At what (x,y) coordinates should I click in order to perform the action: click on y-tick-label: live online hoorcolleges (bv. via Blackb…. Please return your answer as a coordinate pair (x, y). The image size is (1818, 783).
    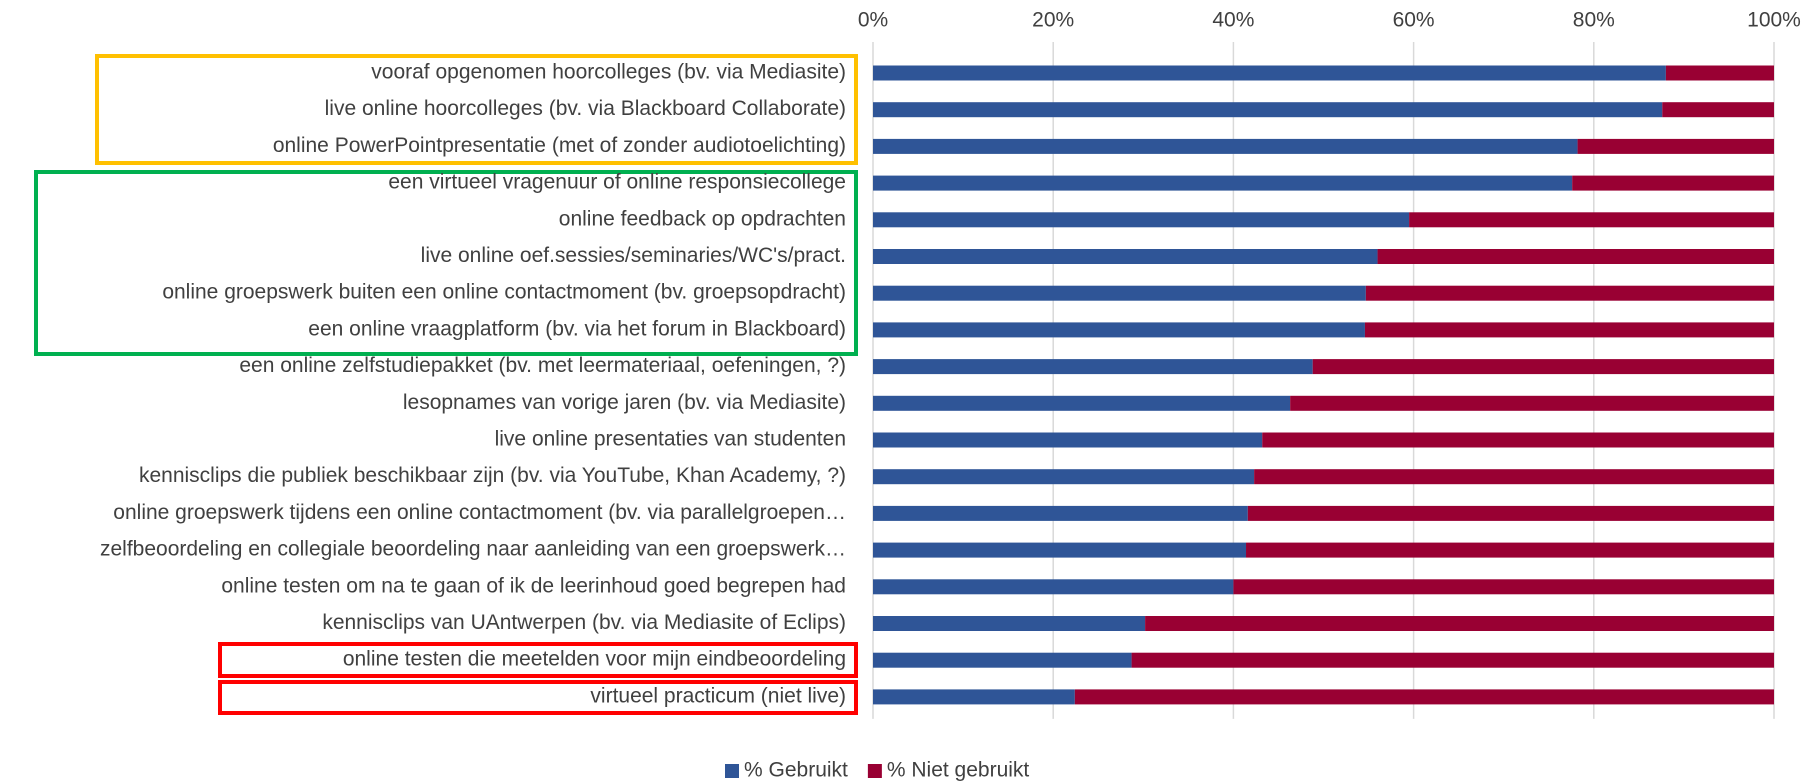
    Looking at the image, I should click on (585, 108).